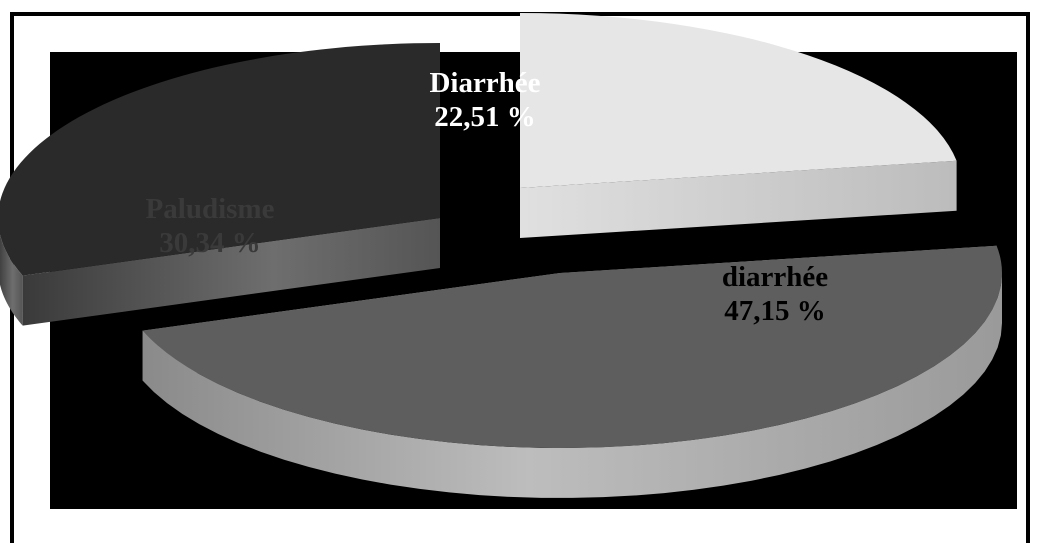 The width and height of the screenshot is (1042, 545). What do you see at coordinates (210, 209) in the screenshot?
I see `slice-label-3-line-1: Paludisme` at bounding box center [210, 209].